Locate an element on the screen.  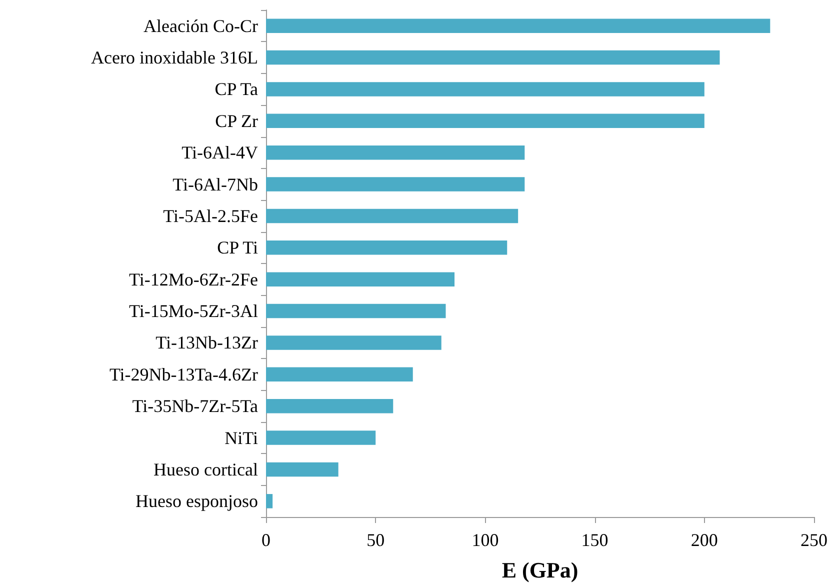
x-tick-label: 150 is located at coordinates (594, 540).